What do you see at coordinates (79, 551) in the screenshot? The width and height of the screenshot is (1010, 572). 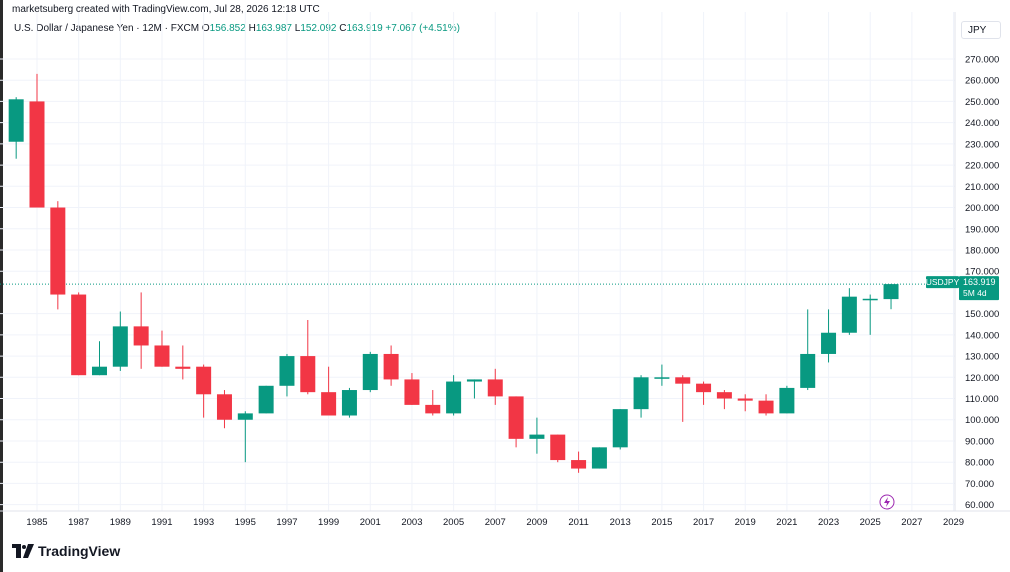 I see `brand-name: TradingView` at bounding box center [79, 551].